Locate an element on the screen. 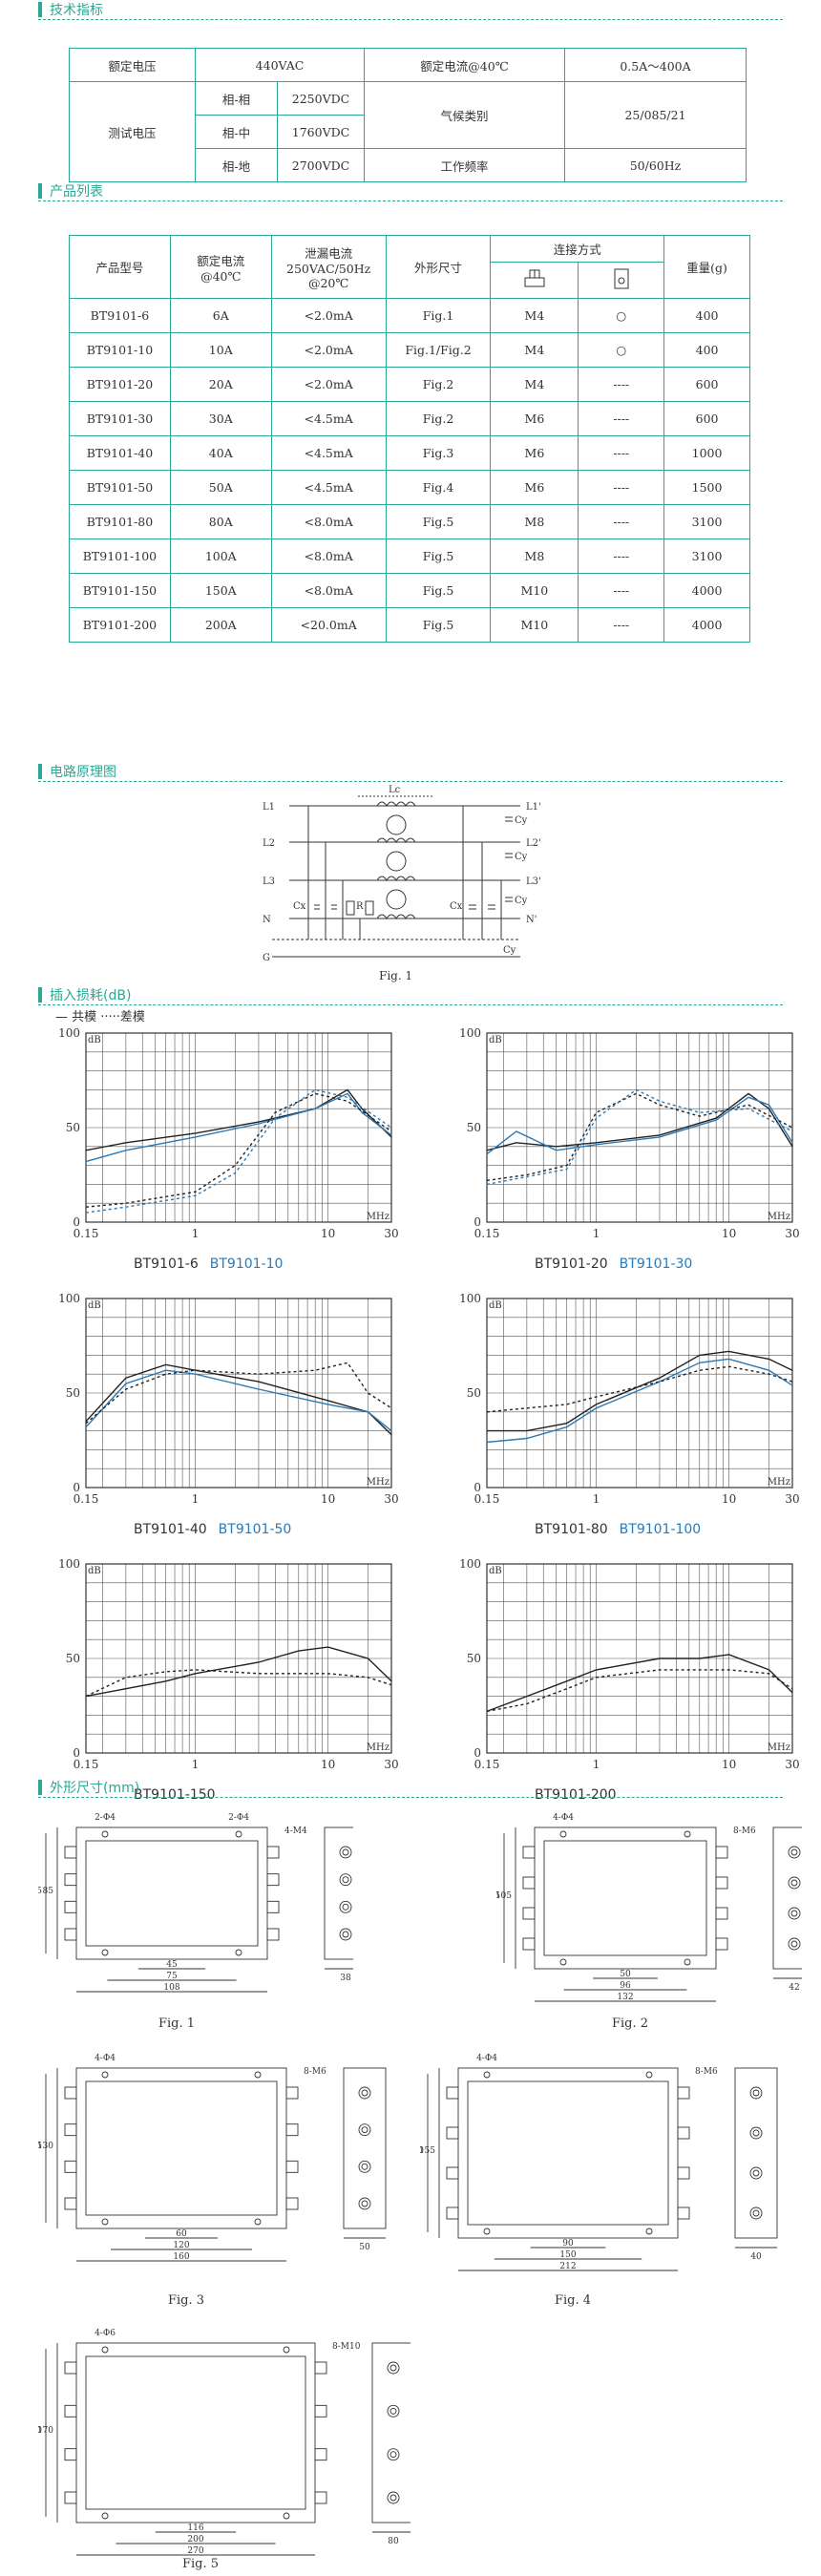 The height and width of the screenshot is (2576, 821). freq-label: 工作频率 is located at coordinates (465, 165).